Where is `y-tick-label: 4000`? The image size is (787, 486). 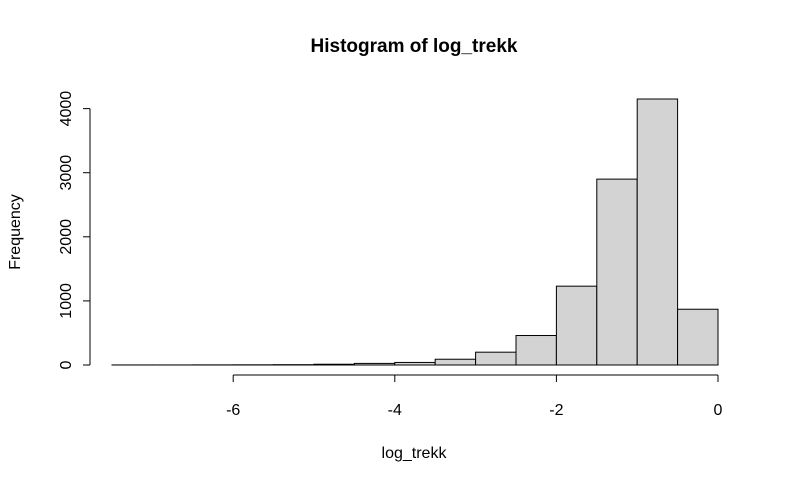
y-tick-label: 4000 is located at coordinates (66, 109).